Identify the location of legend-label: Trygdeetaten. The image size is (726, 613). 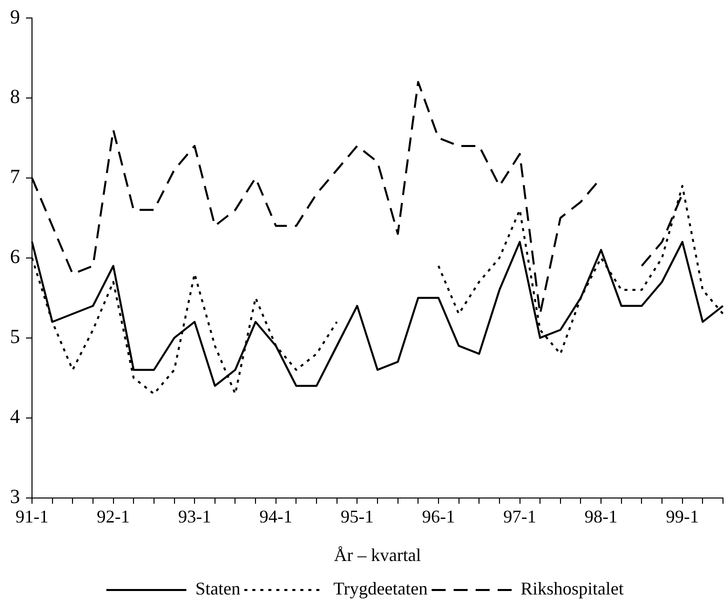
(380, 588).